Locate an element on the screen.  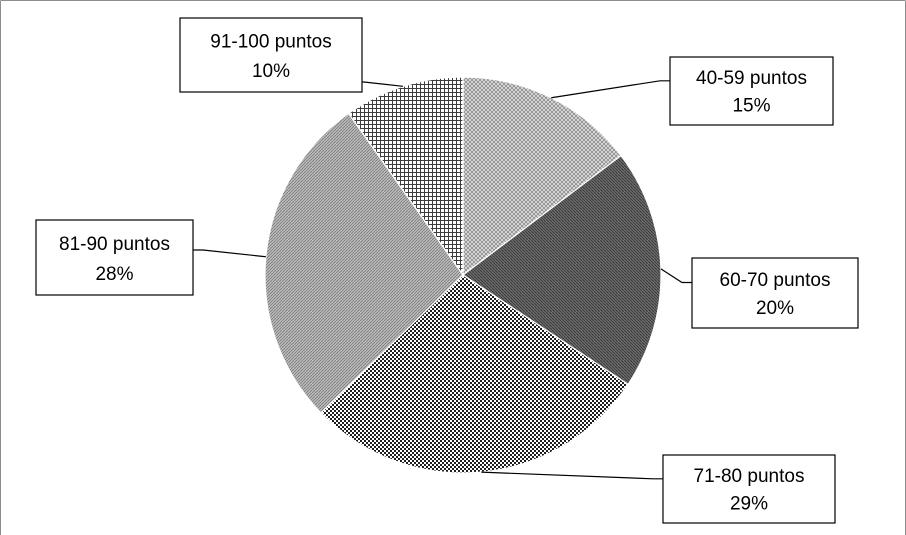
data-label-71-80-puntos: 71-80 puntos 29% is located at coordinates (749, 489).